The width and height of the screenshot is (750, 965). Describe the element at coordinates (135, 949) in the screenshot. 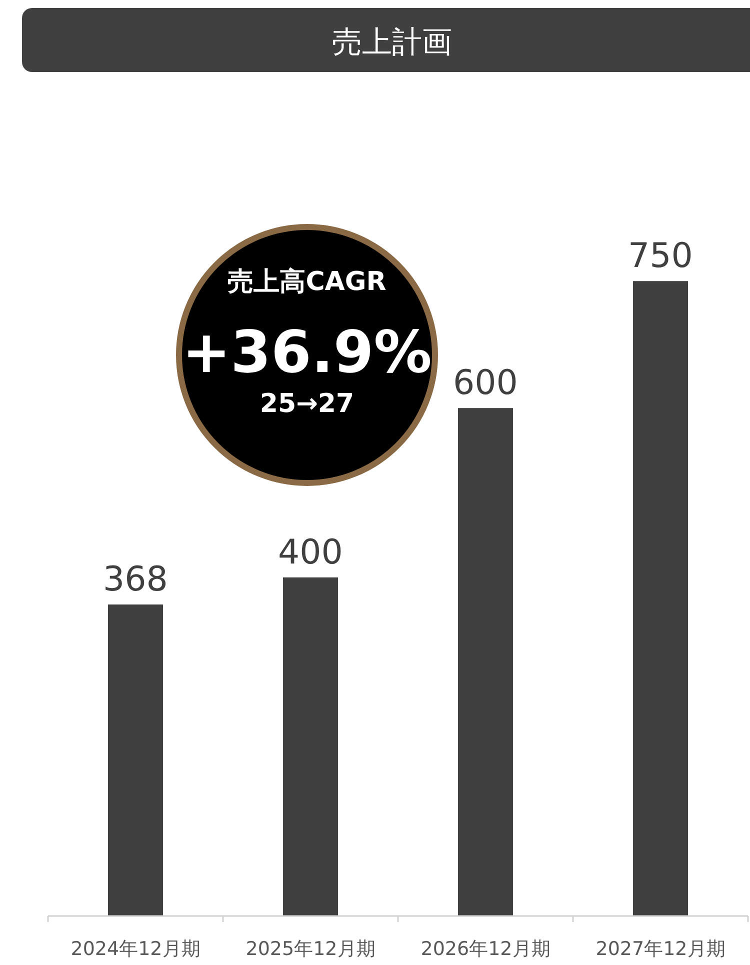

I see `x-tick-label: 2024年12月期` at that location.